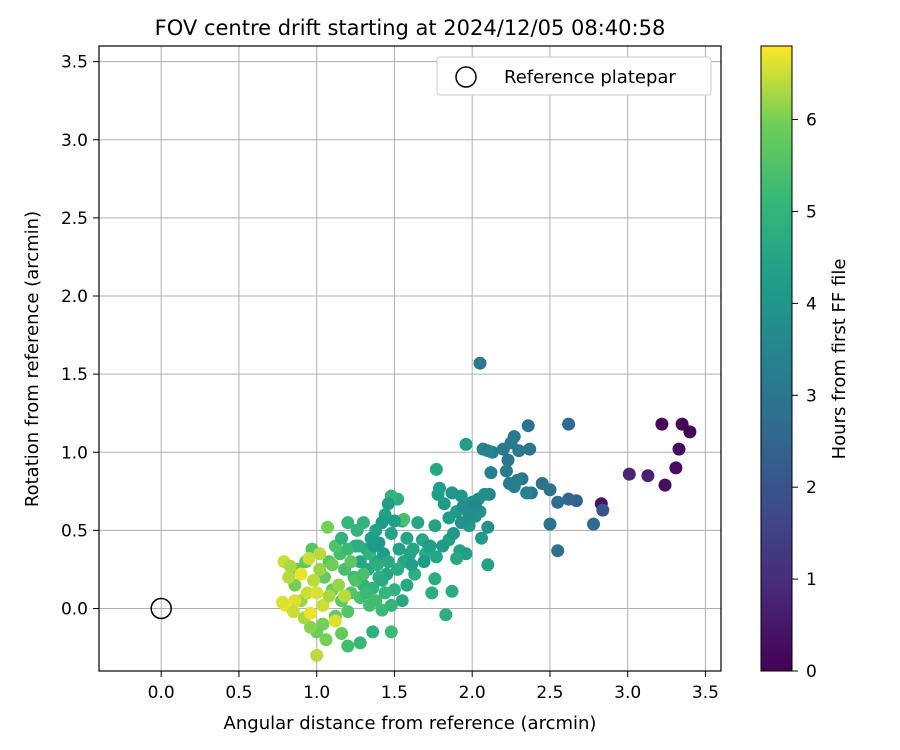 The width and height of the screenshot is (900, 750). I want to click on colorbar-tick-label: 6, so click(811, 121).